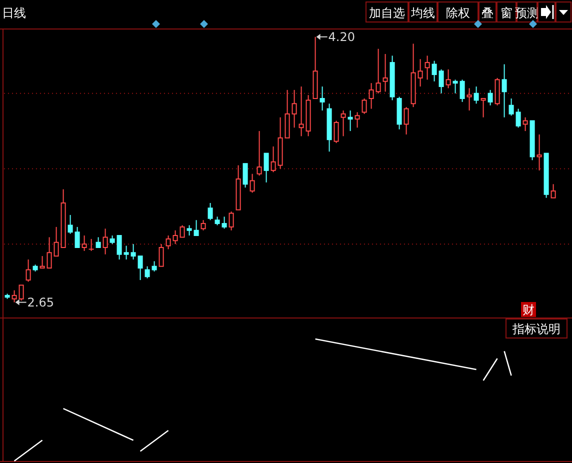  What do you see at coordinates (488, 13) in the screenshot?
I see `text: 叠` at bounding box center [488, 13].